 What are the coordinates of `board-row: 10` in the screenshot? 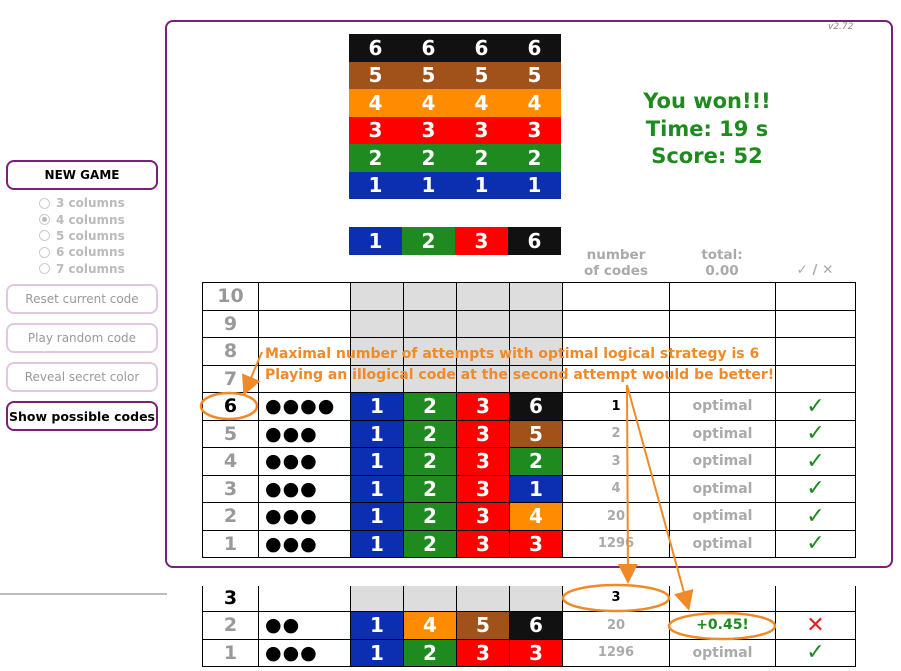 It's located at (529, 296).